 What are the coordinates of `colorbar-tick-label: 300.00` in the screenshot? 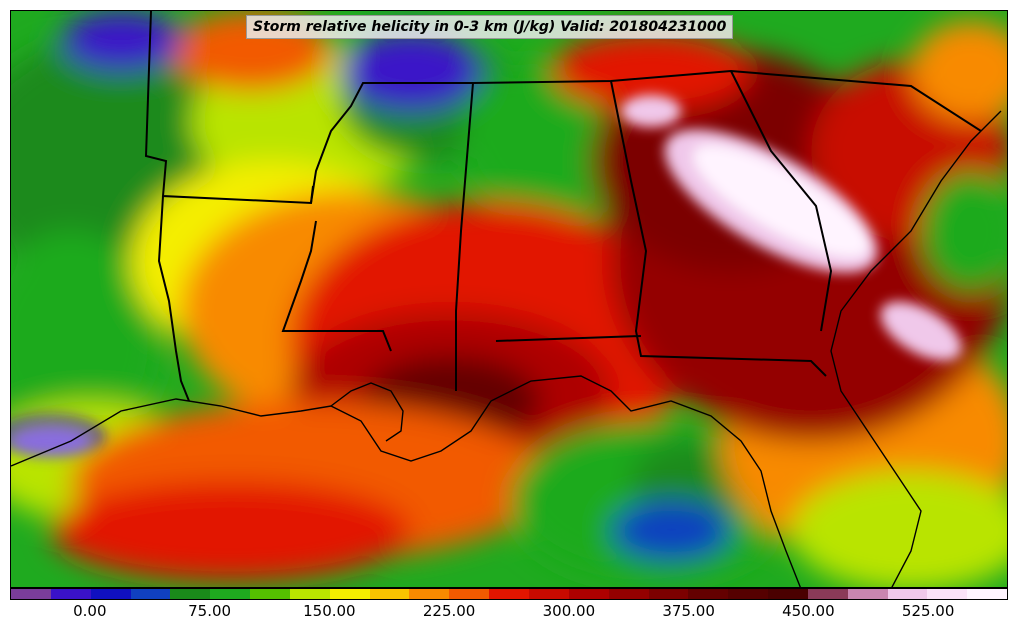 It's located at (569, 611).